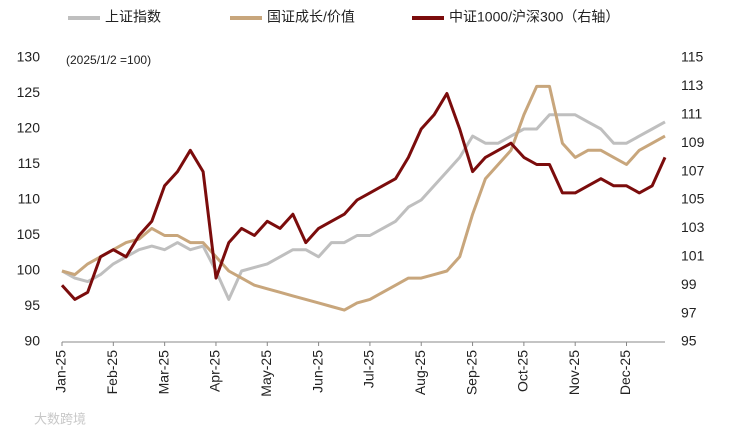 This screenshot has height=434, width=730. I want to click on legend-label: 国证成长/价值, so click(311, 17).